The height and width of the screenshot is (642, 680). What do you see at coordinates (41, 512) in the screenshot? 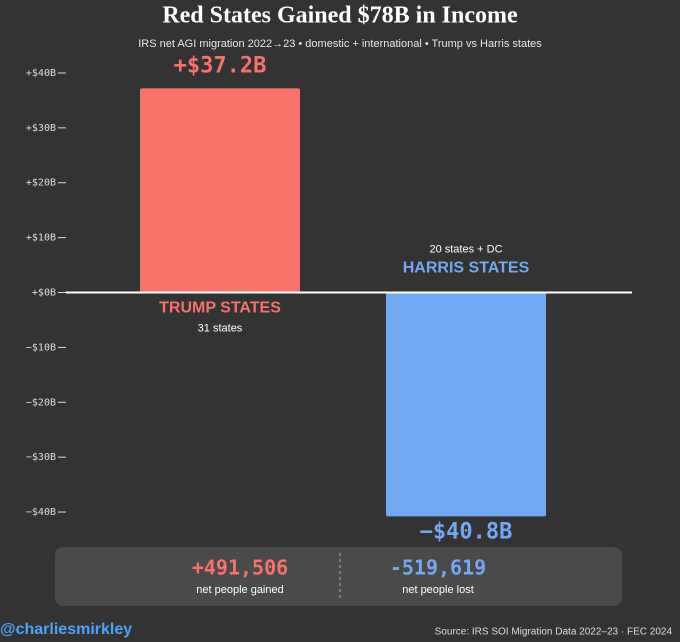
I see `y-tick-label: −$40B` at bounding box center [41, 512].